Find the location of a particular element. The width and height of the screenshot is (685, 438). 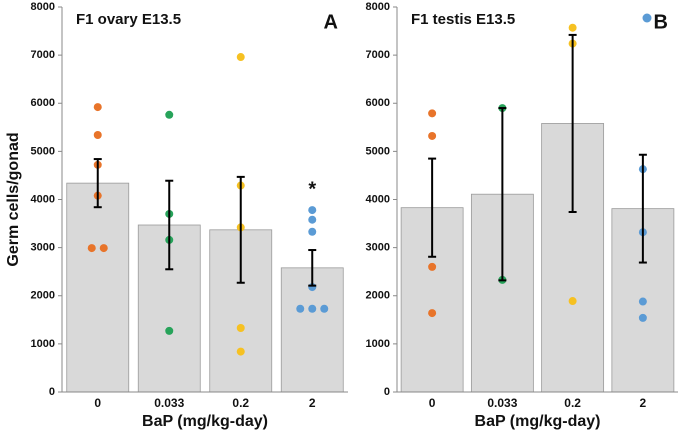

chart-title: F1 testis E13.5 is located at coordinates (463, 19).